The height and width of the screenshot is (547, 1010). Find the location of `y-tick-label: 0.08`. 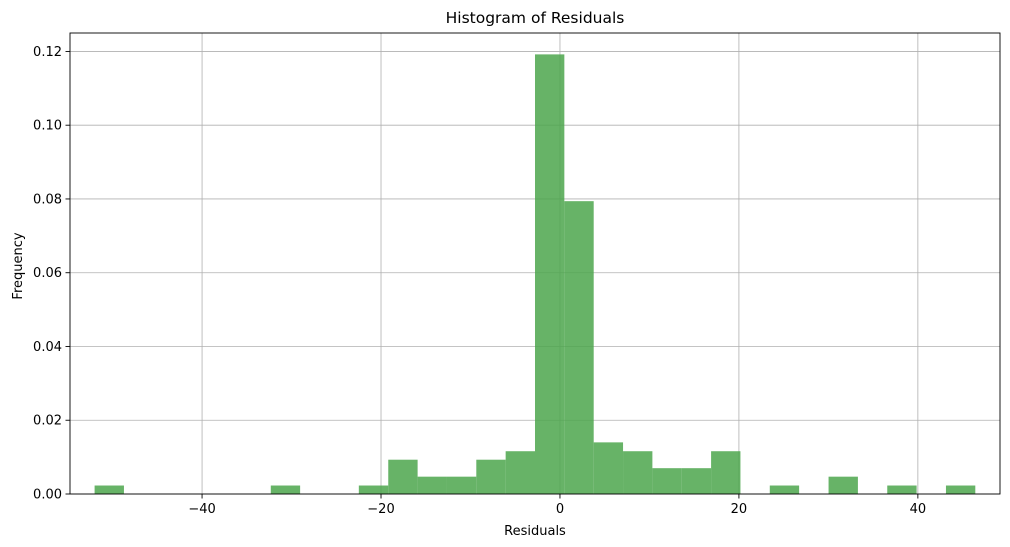

y-tick-label: 0.08 is located at coordinates (47, 199).